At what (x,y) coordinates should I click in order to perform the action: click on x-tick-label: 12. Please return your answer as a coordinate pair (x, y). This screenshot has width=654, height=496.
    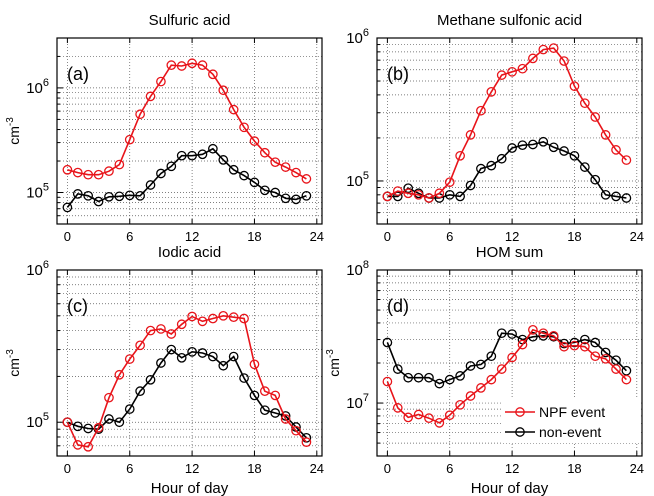
    Looking at the image, I should click on (192, 236).